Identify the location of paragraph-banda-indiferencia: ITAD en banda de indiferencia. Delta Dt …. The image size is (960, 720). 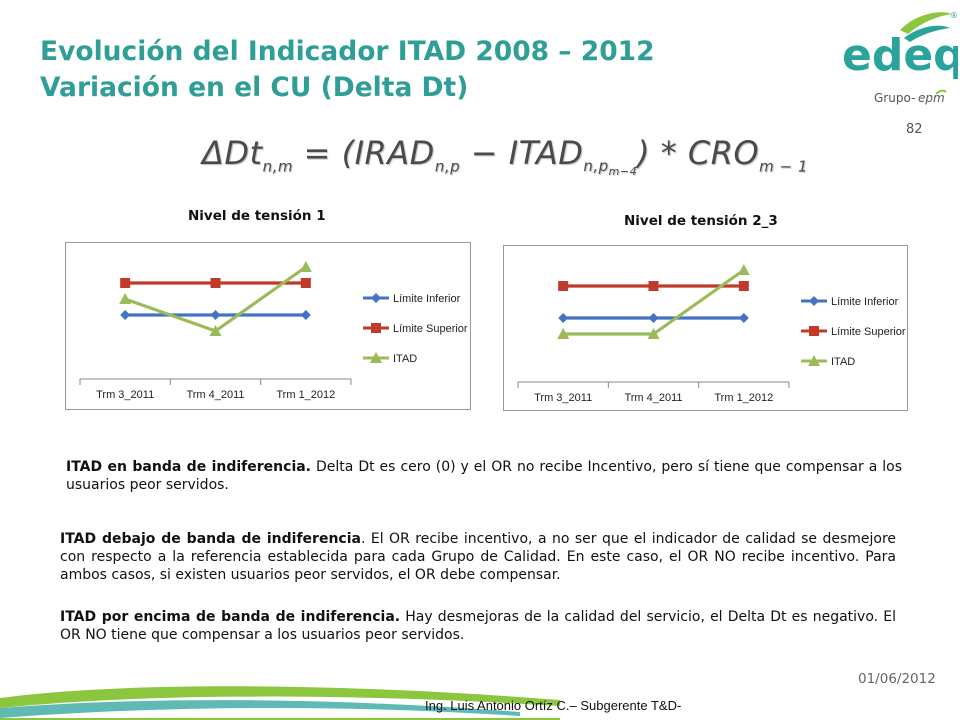
(484, 476).